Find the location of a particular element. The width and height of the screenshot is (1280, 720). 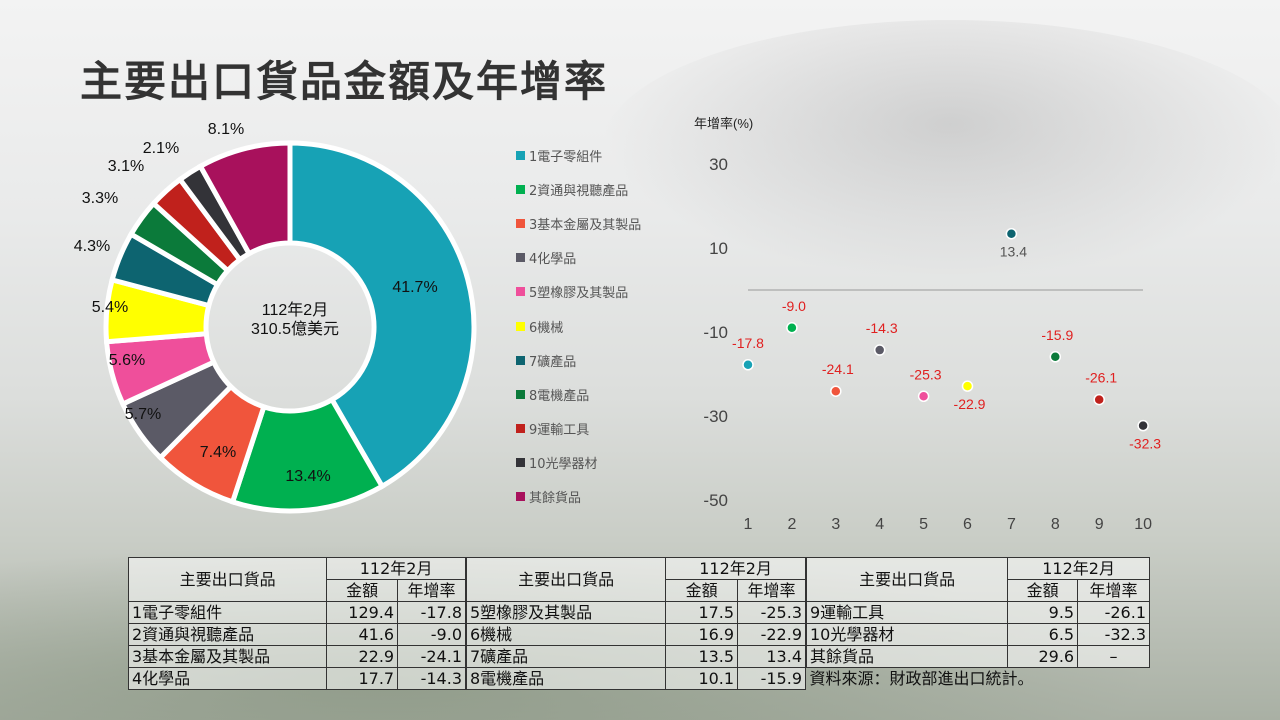

rate-value: -17.8 is located at coordinates (431, 612).